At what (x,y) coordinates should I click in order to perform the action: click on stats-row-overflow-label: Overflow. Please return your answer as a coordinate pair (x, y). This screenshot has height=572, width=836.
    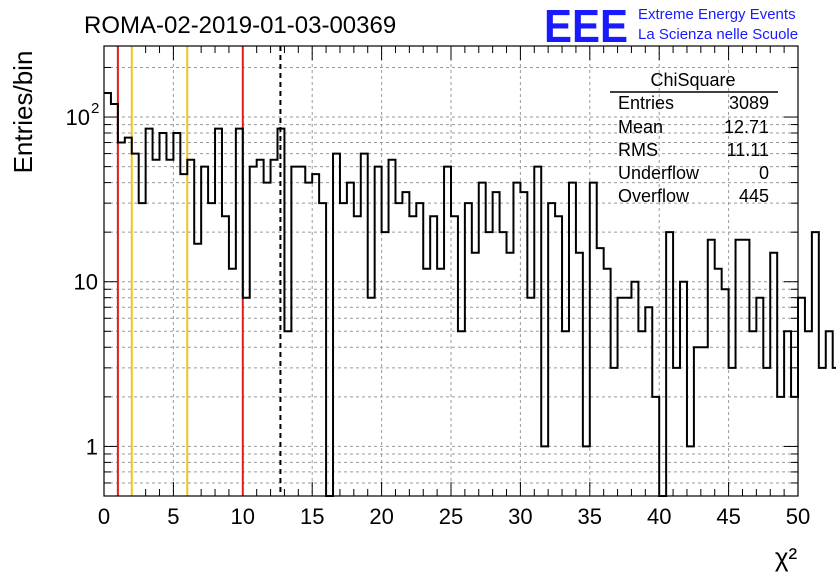
    Looking at the image, I should click on (654, 196).